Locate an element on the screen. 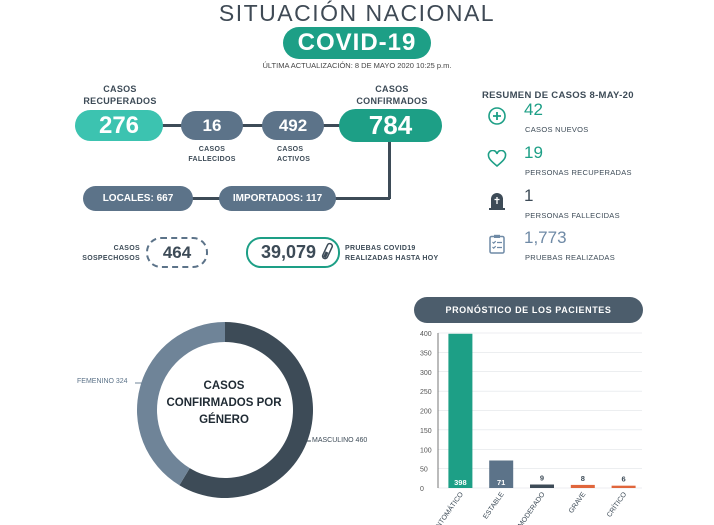 This screenshot has height=525, width=714. test-tube-icon is located at coordinates (327, 254).